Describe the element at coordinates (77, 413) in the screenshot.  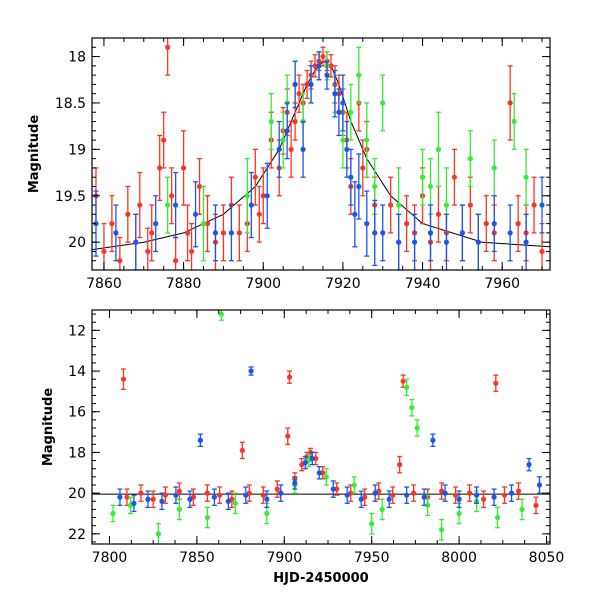
I see `bottom-y-tick-label: 16` at that location.